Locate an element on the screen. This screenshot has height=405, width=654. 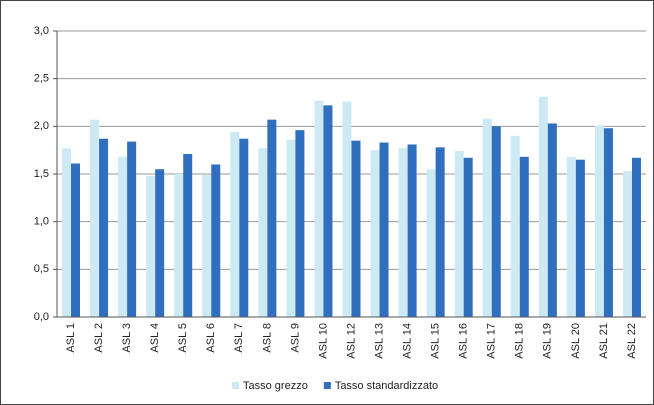
x-tick-label: ASL 20 is located at coordinates (576, 341).